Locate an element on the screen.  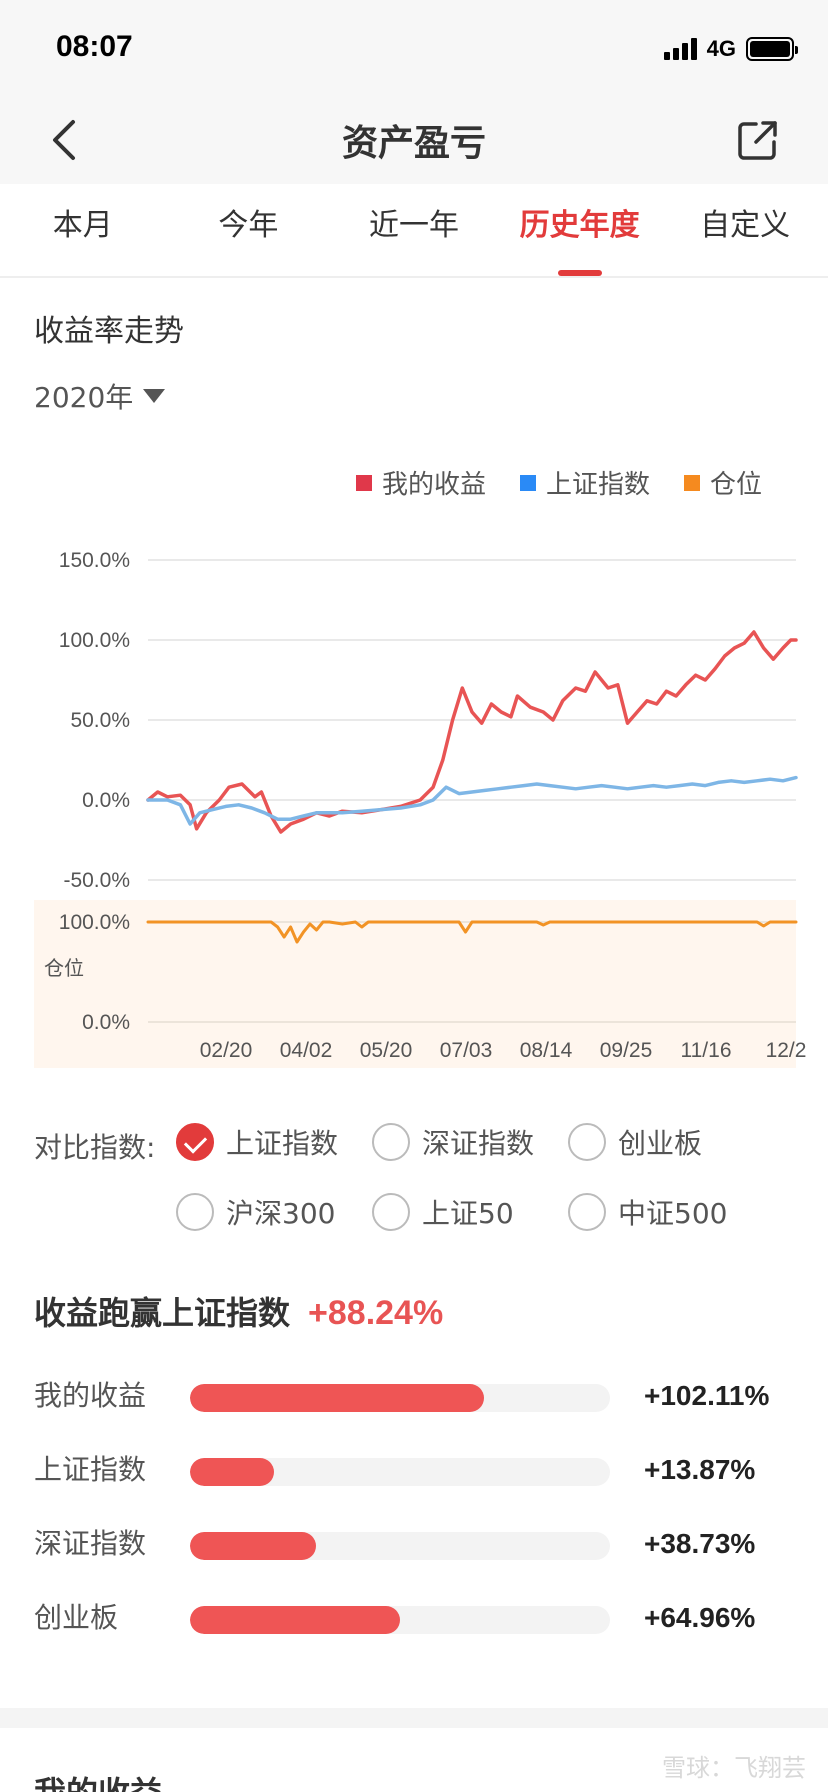
x-tick-label: 08/14 is located at coordinates (546, 1050).